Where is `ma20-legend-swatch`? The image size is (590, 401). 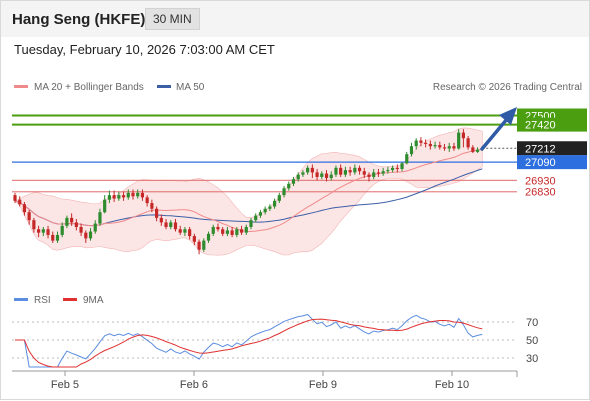 ma20-legend-swatch is located at coordinates (21, 86).